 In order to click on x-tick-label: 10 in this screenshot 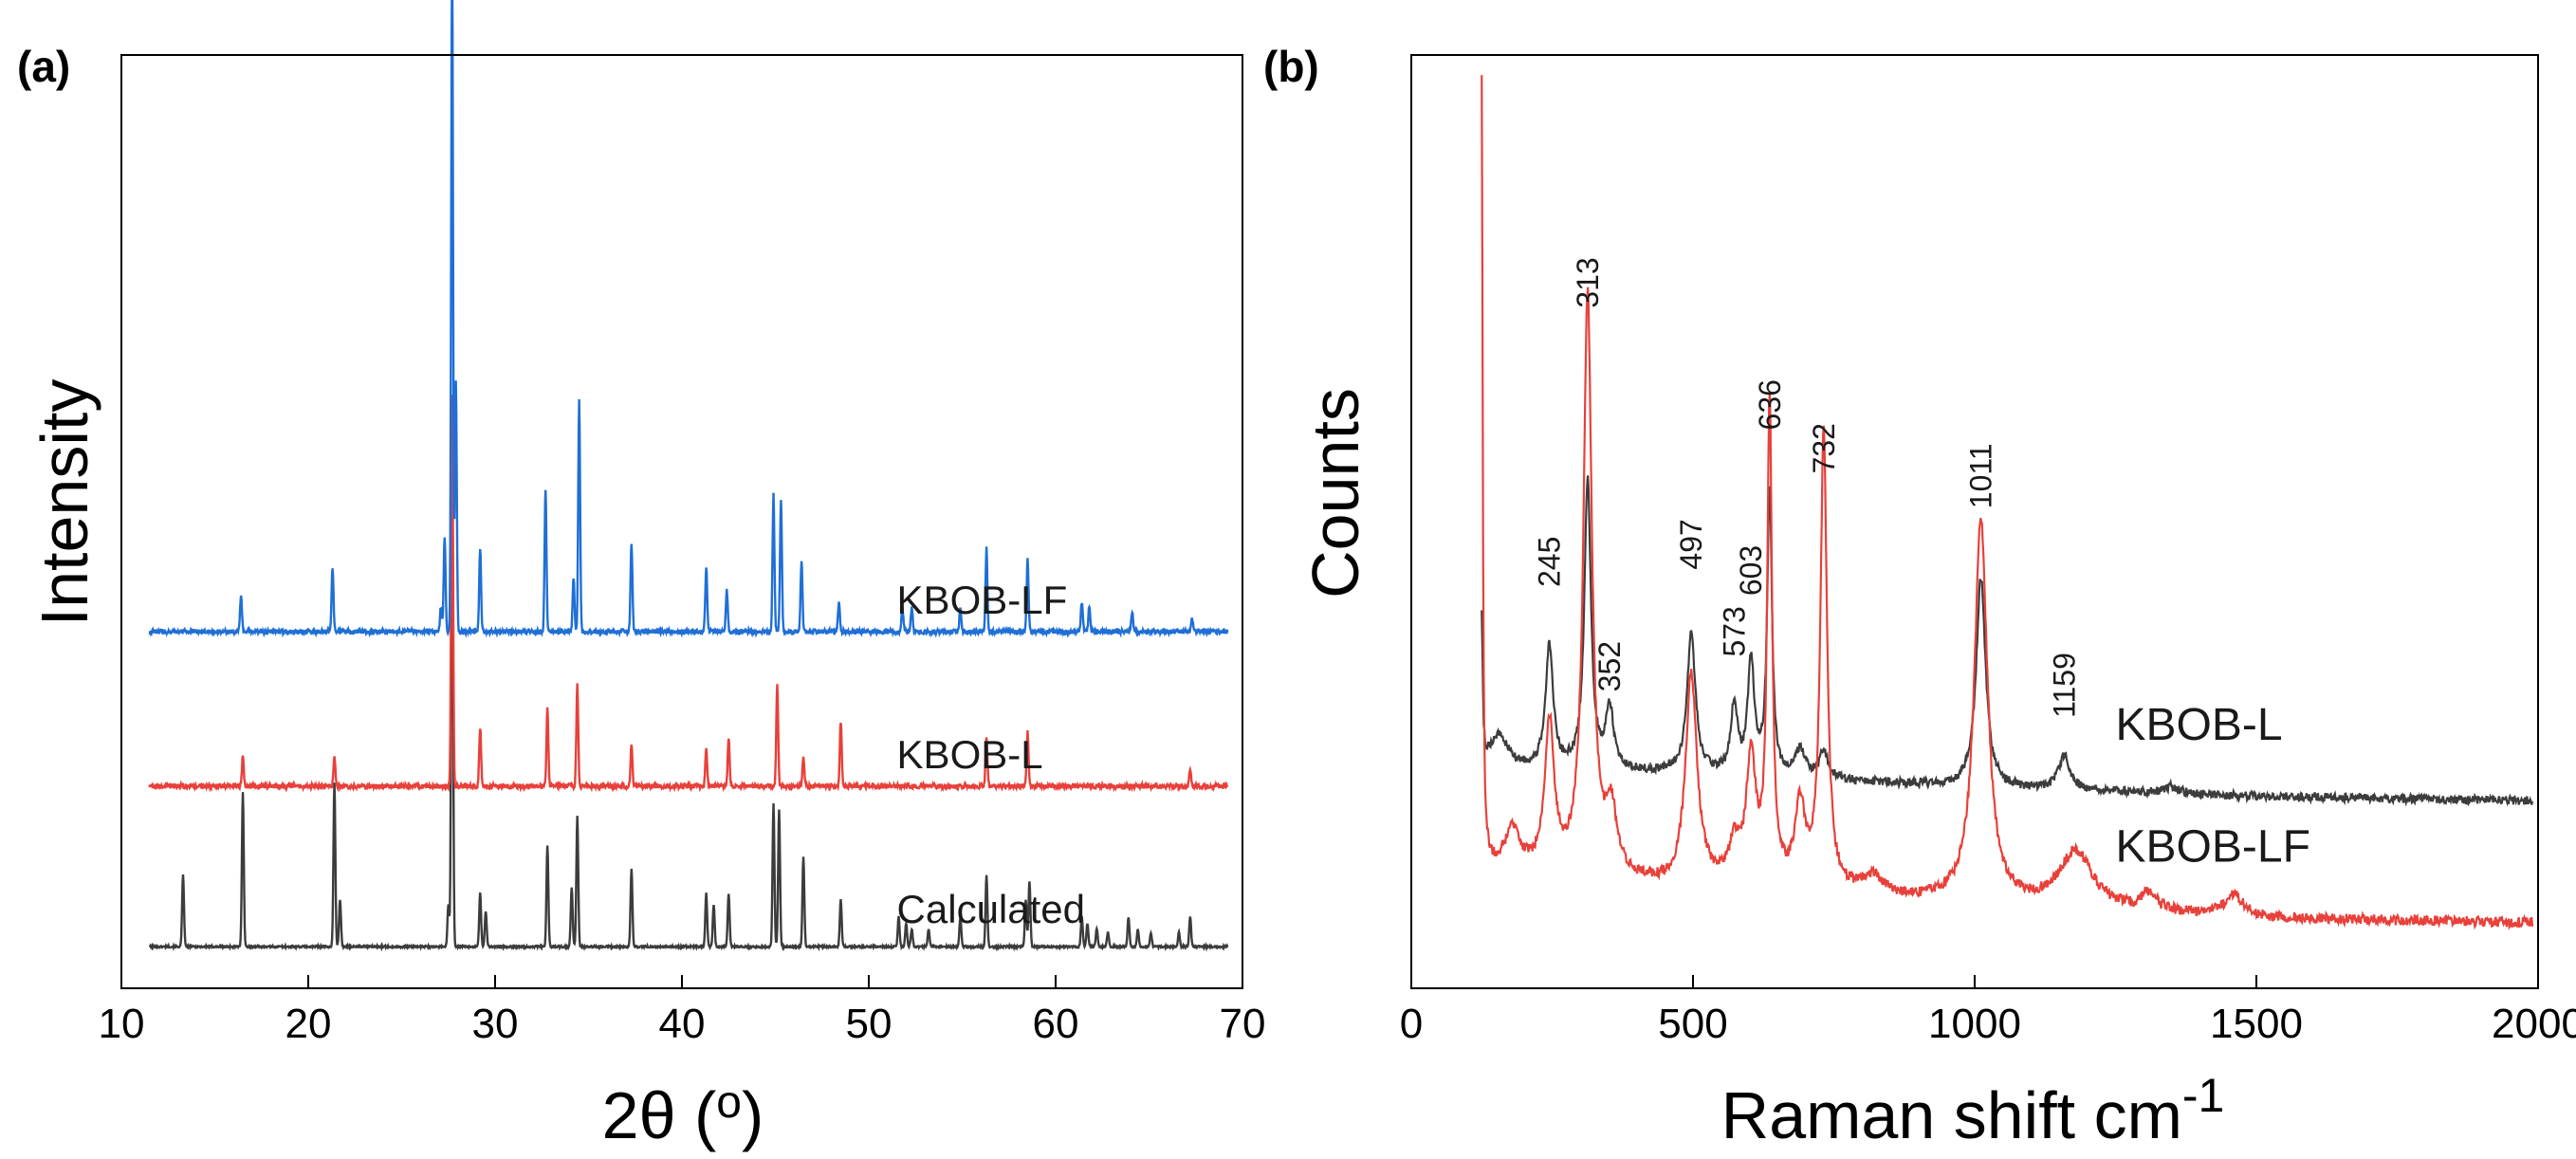, I will do `click(122, 1024)`.